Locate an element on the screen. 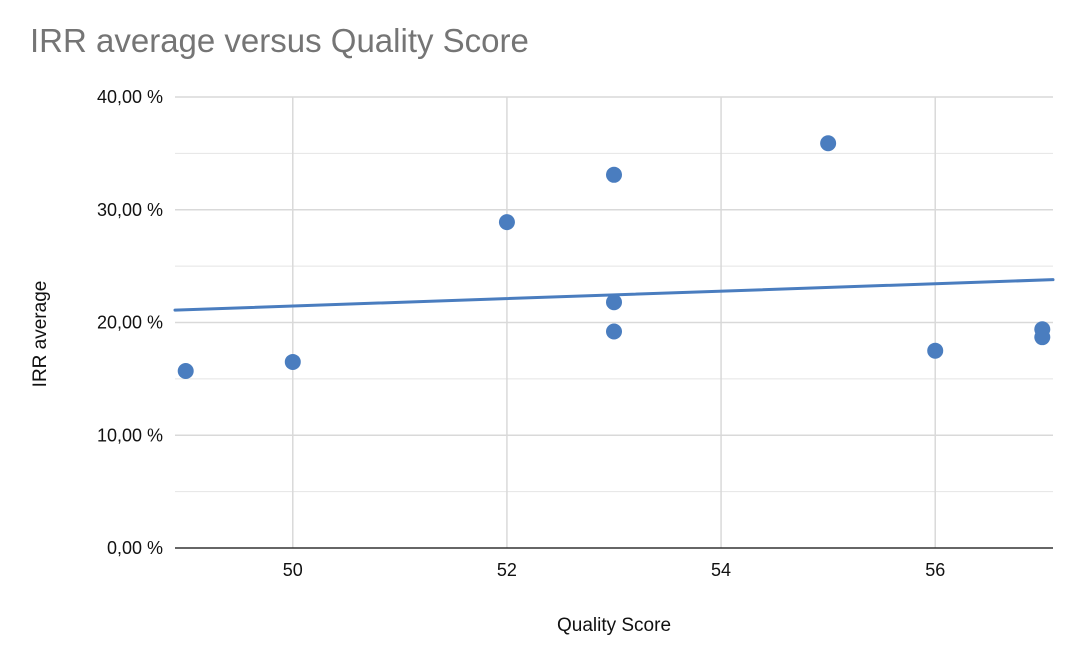 This screenshot has width=1082, height=668. chart-title: IRR average versus Quality Score is located at coordinates (279, 40).